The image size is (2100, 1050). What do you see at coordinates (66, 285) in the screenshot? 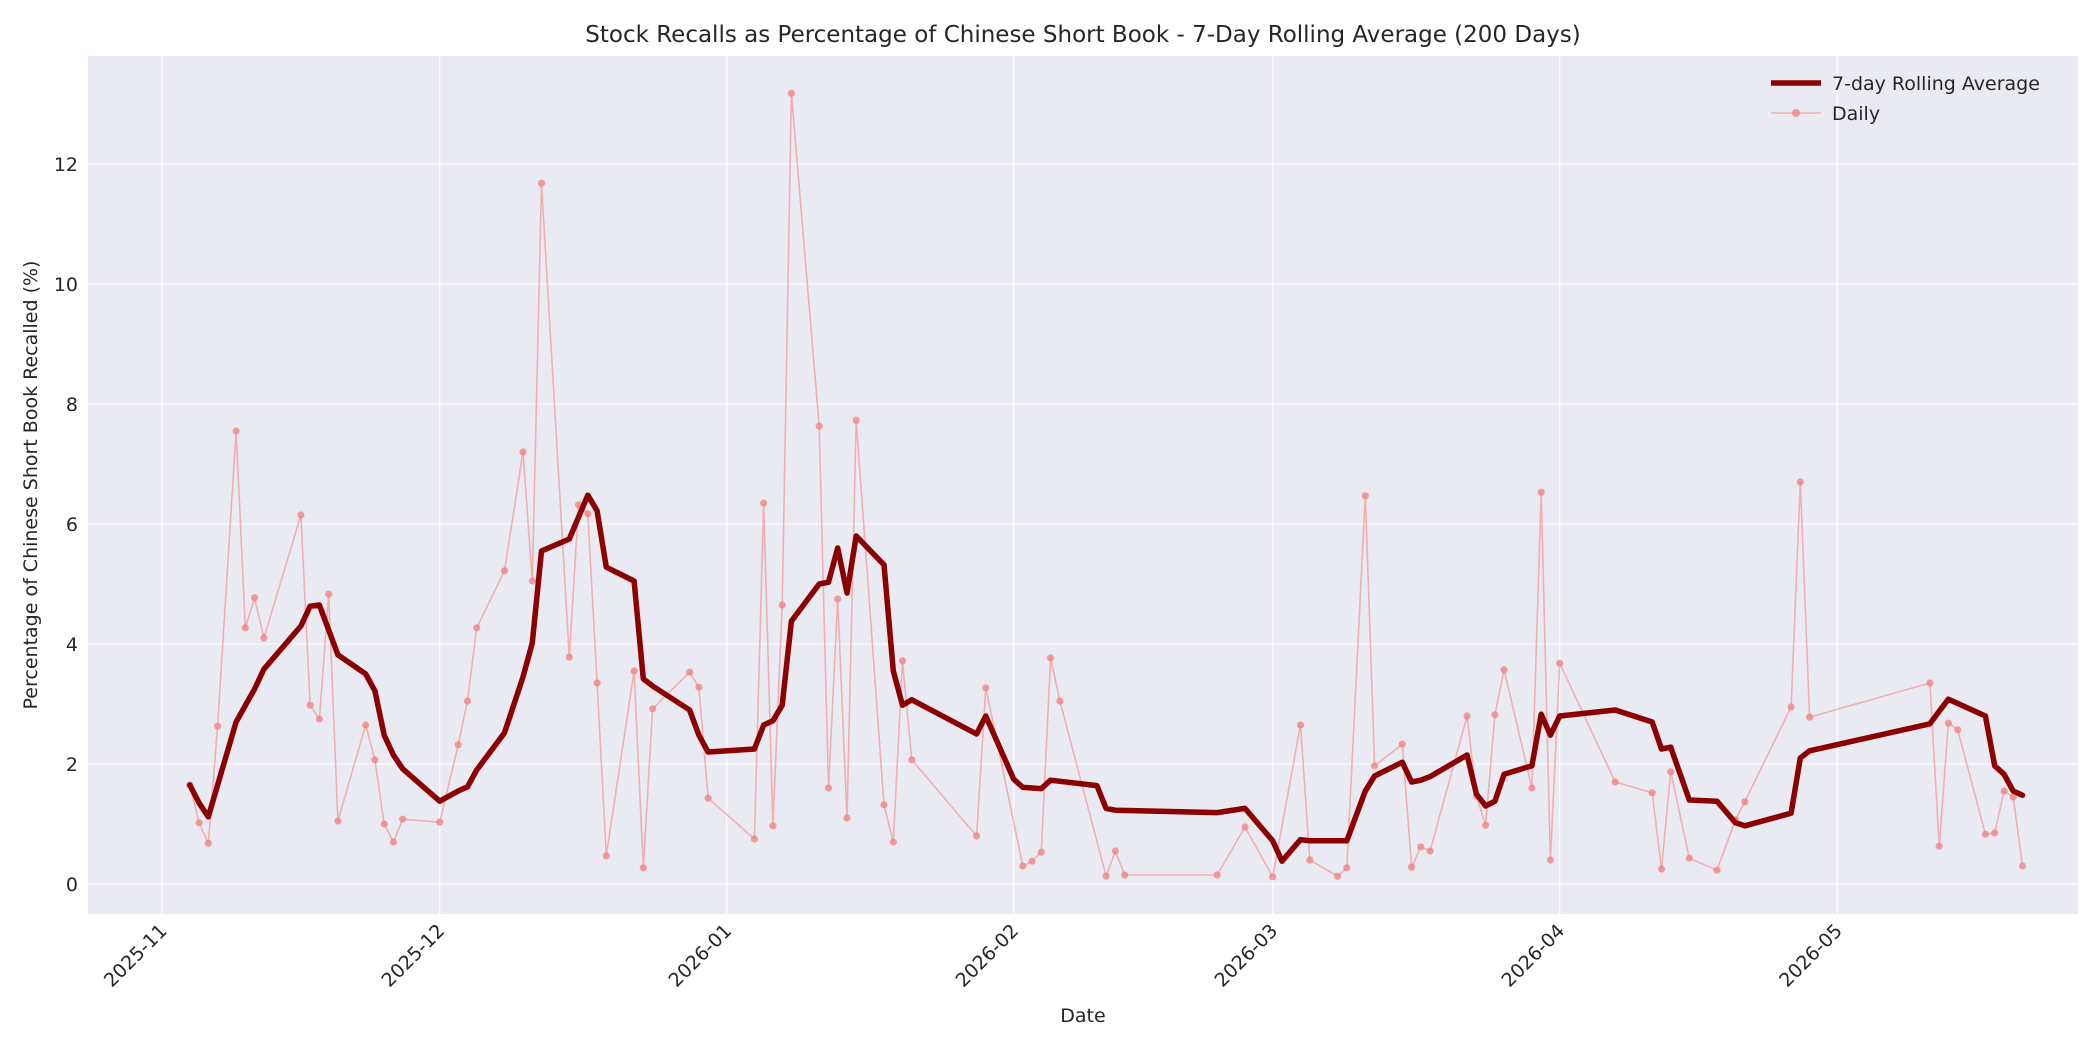
I see `y-tick-label-5: 10` at bounding box center [66, 285].